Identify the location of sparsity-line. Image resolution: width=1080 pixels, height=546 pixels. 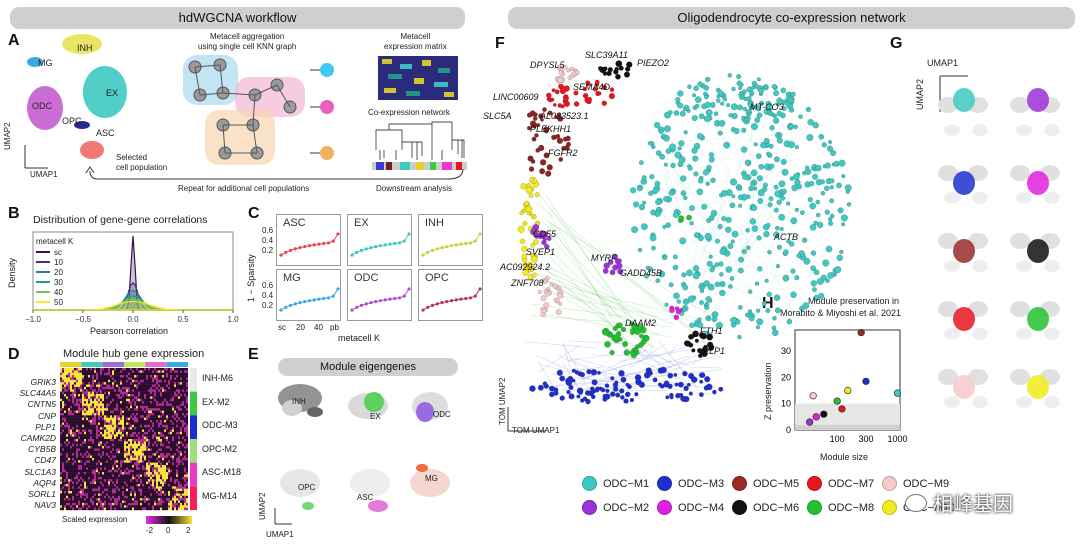
(380, 299).